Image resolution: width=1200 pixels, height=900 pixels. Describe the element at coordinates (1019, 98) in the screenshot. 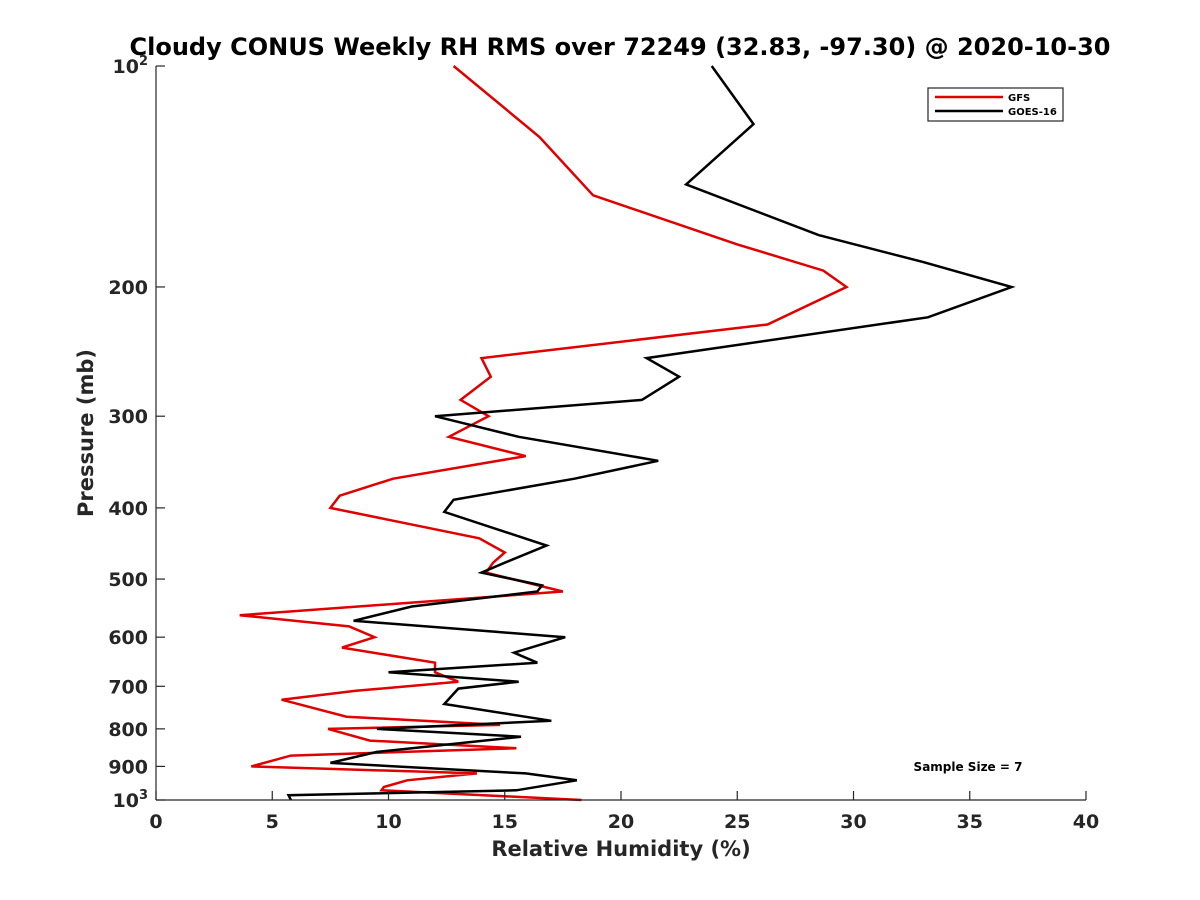

I see `legend-label-gfs: GFS` at that location.